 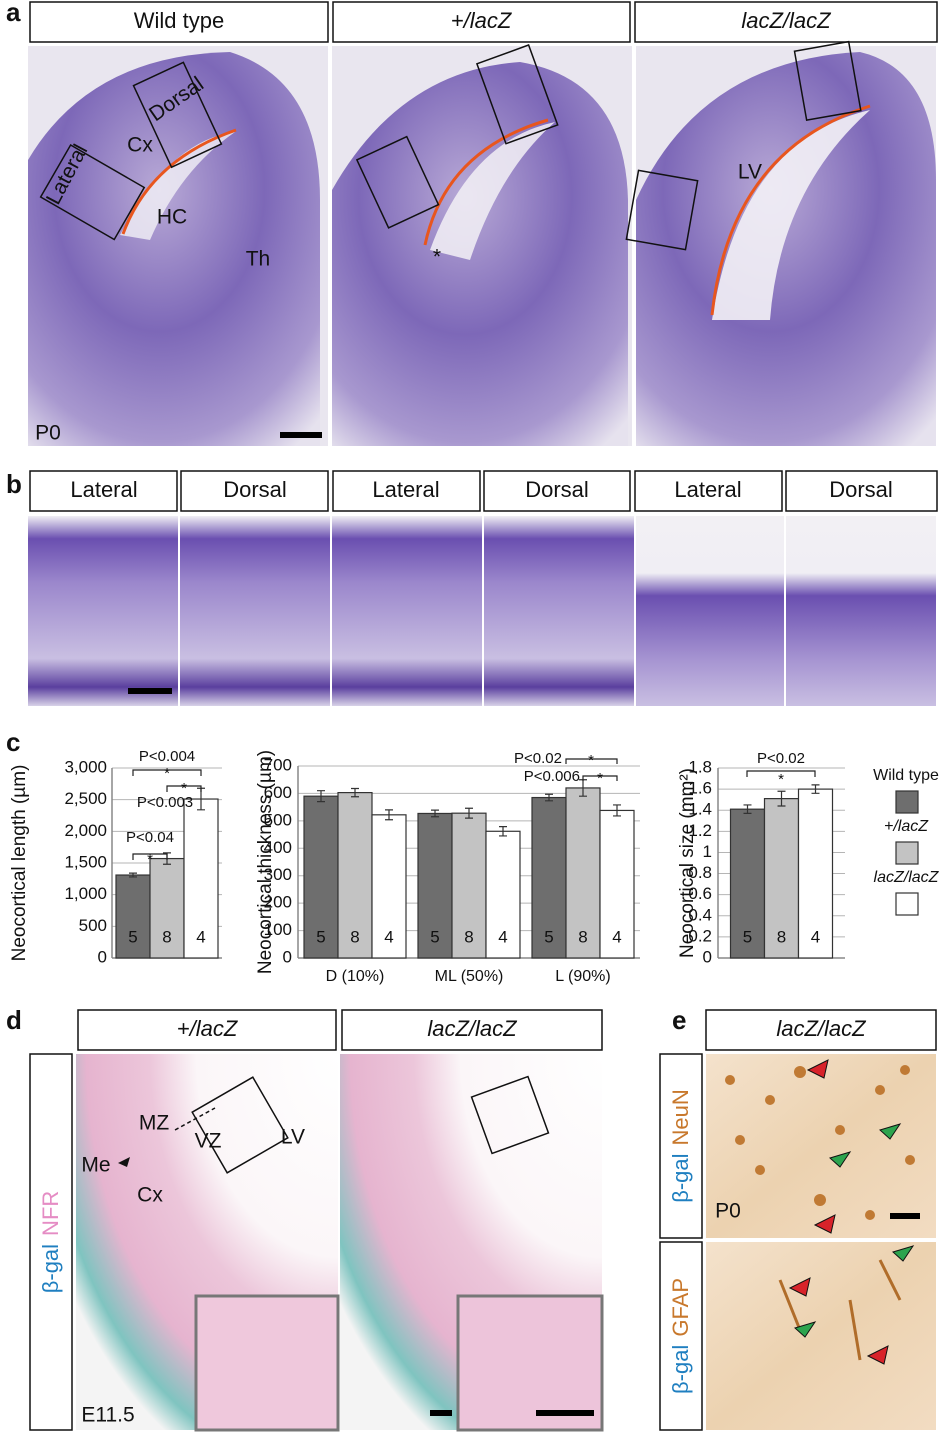 I want to click on image-label: LV, so click(x=293, y=1137).